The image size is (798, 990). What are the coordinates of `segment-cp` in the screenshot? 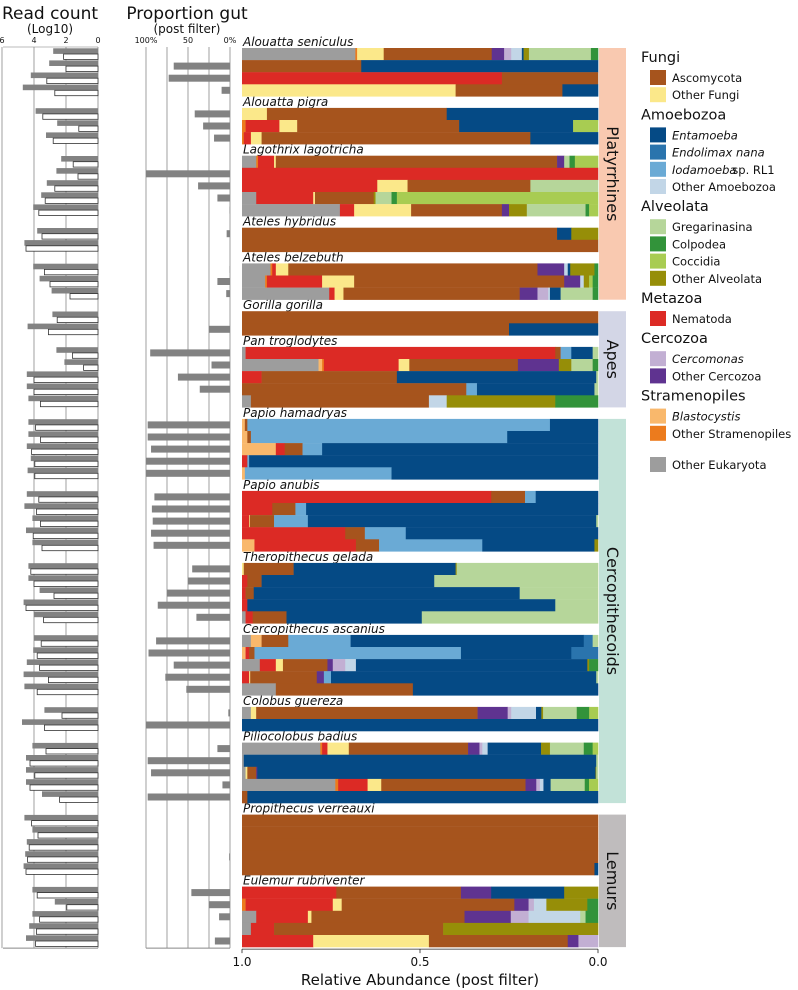 It's located at (572, 161).